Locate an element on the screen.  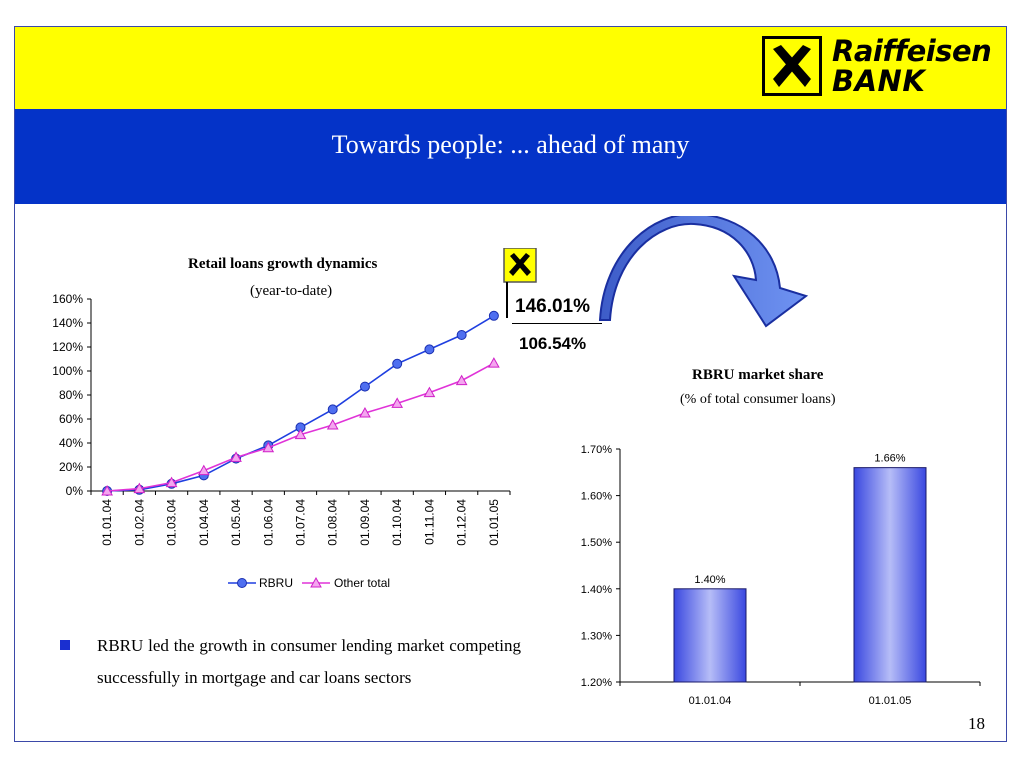
raiffeisen-flag-icon is located at coordinates (520, 282).